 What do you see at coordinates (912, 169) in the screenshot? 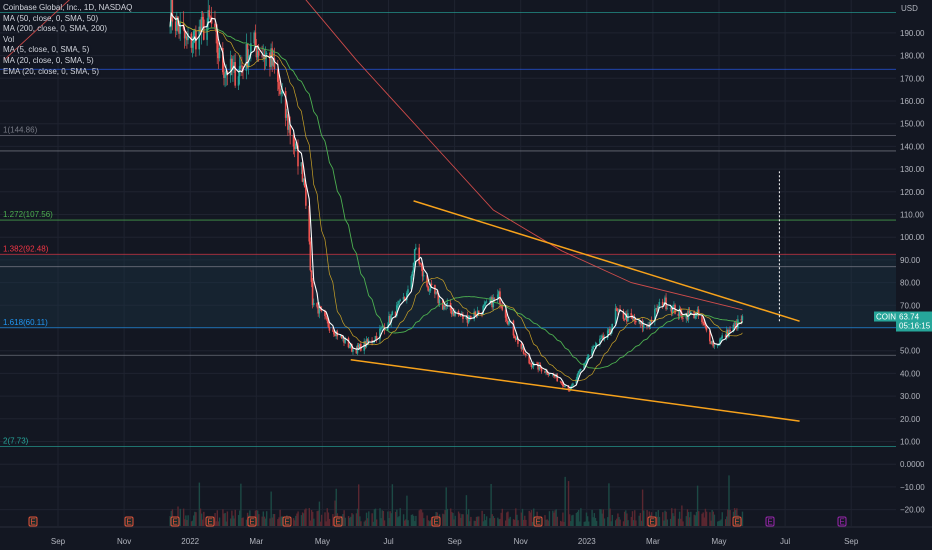
I see `price-tick-label: 130.00` at bounding box center [912, 169].